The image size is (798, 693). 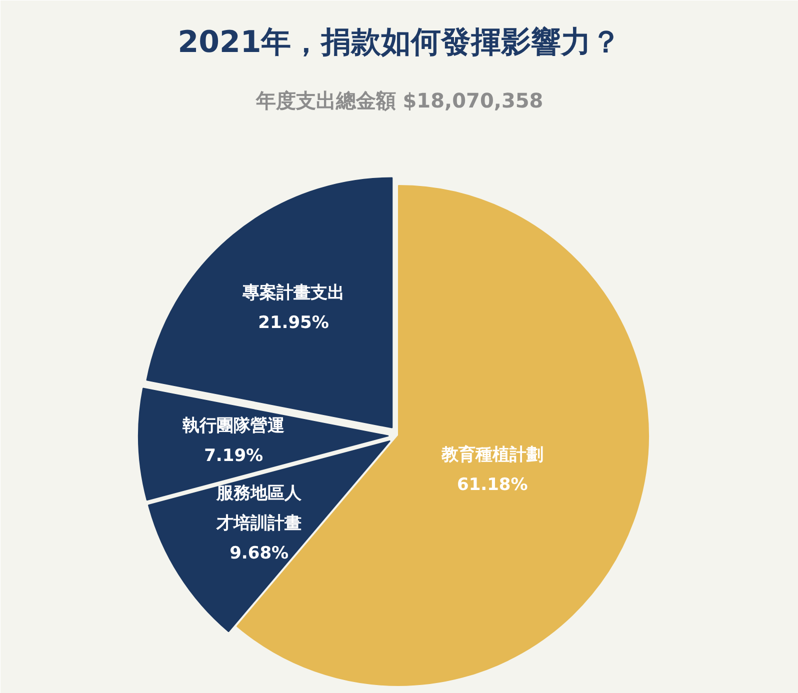 What do you see at coordinates (293, 323) in the screenshot?
I see `data-label: 21.95%` at bounding box center [293, 323].